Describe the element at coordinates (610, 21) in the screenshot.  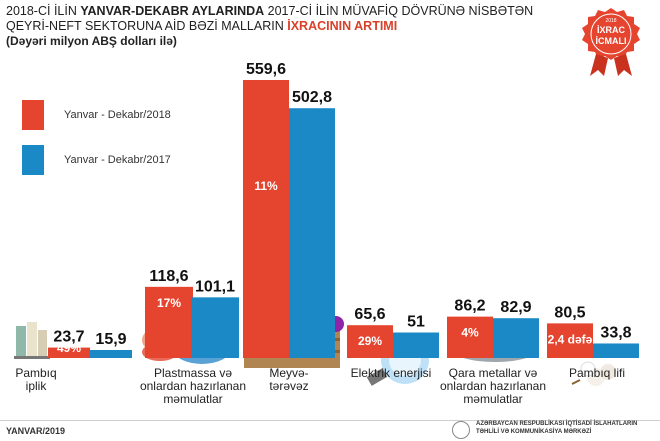
I see `badge-year: 2018` at that location.